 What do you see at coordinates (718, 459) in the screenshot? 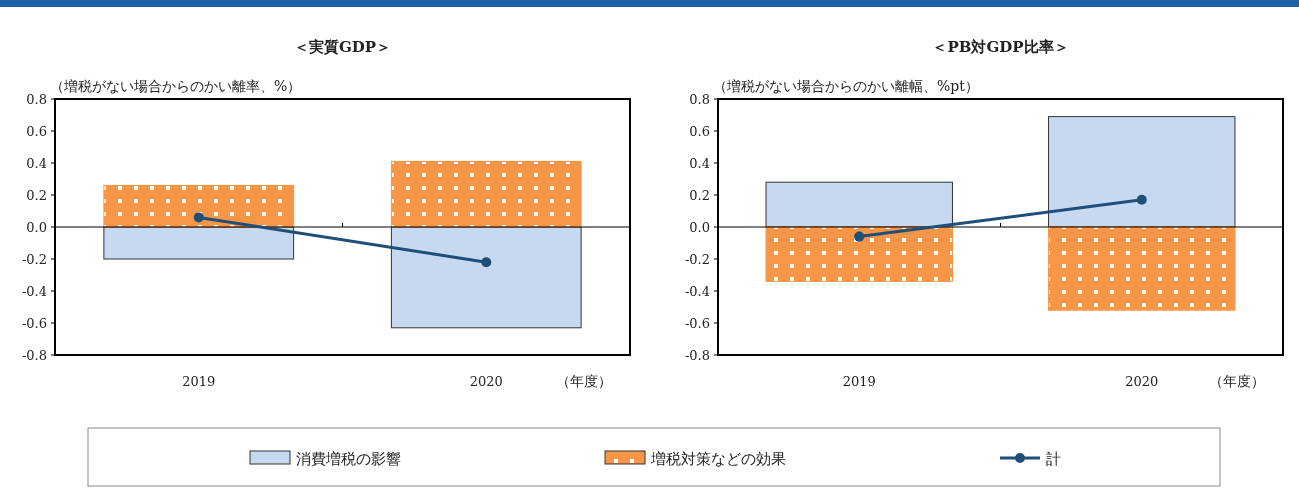
I see `legend-label: 増税対策などの効果` at bounding box center [718, 459].